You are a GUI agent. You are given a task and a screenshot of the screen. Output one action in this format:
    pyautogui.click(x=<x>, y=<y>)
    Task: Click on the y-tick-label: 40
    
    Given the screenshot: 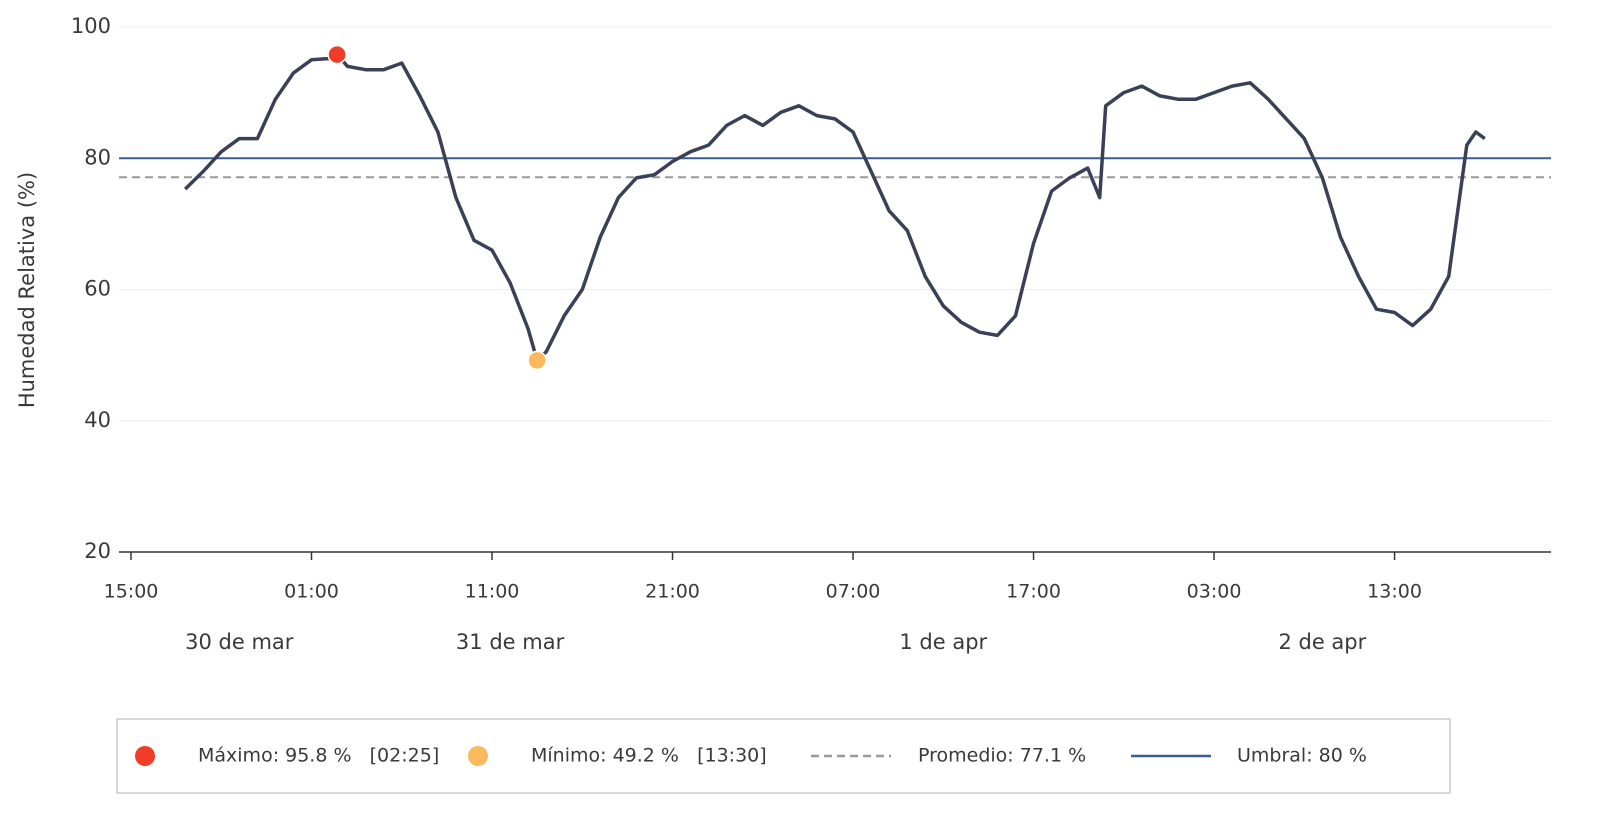 What is the action you would take?
    pyautogui.click(x=97, y=420)
    